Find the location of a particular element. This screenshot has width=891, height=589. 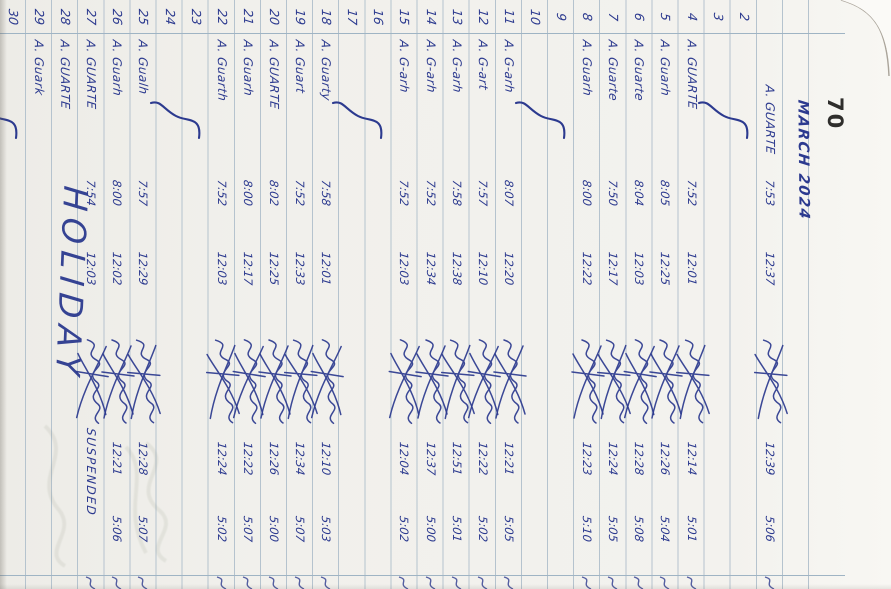

ledger-row: 2 is located at coordinates (727, 294).